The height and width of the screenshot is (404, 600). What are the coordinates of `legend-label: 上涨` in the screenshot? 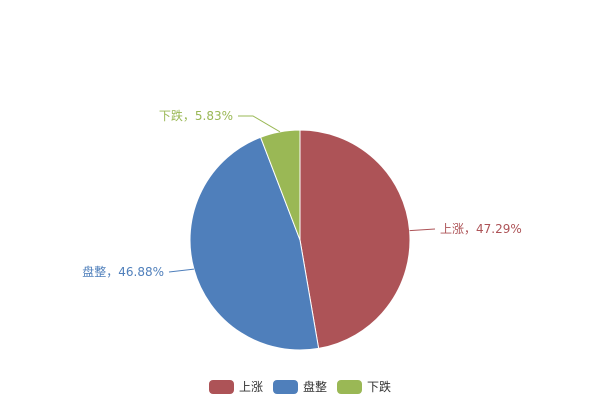 It's located at (251, 386).